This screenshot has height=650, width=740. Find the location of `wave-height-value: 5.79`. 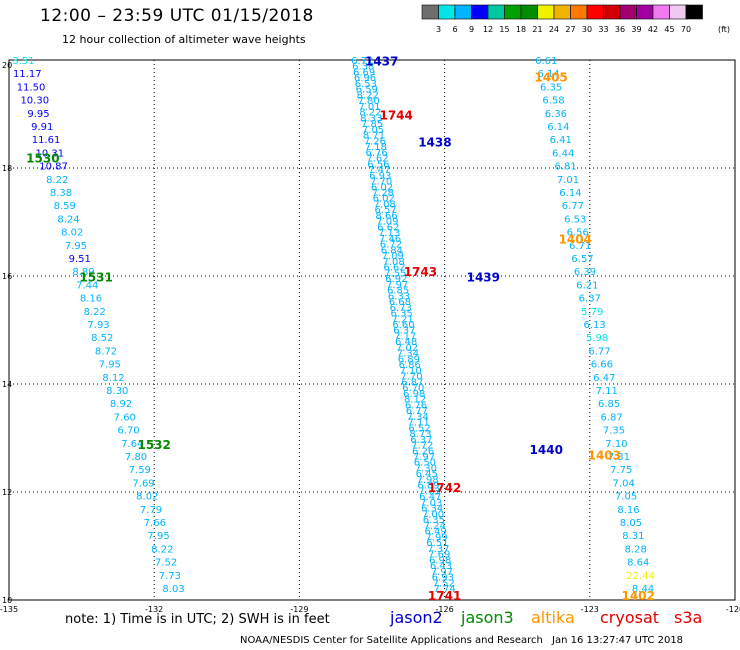

wave-height-value: 5.79 is located at coordinates (592, 312).